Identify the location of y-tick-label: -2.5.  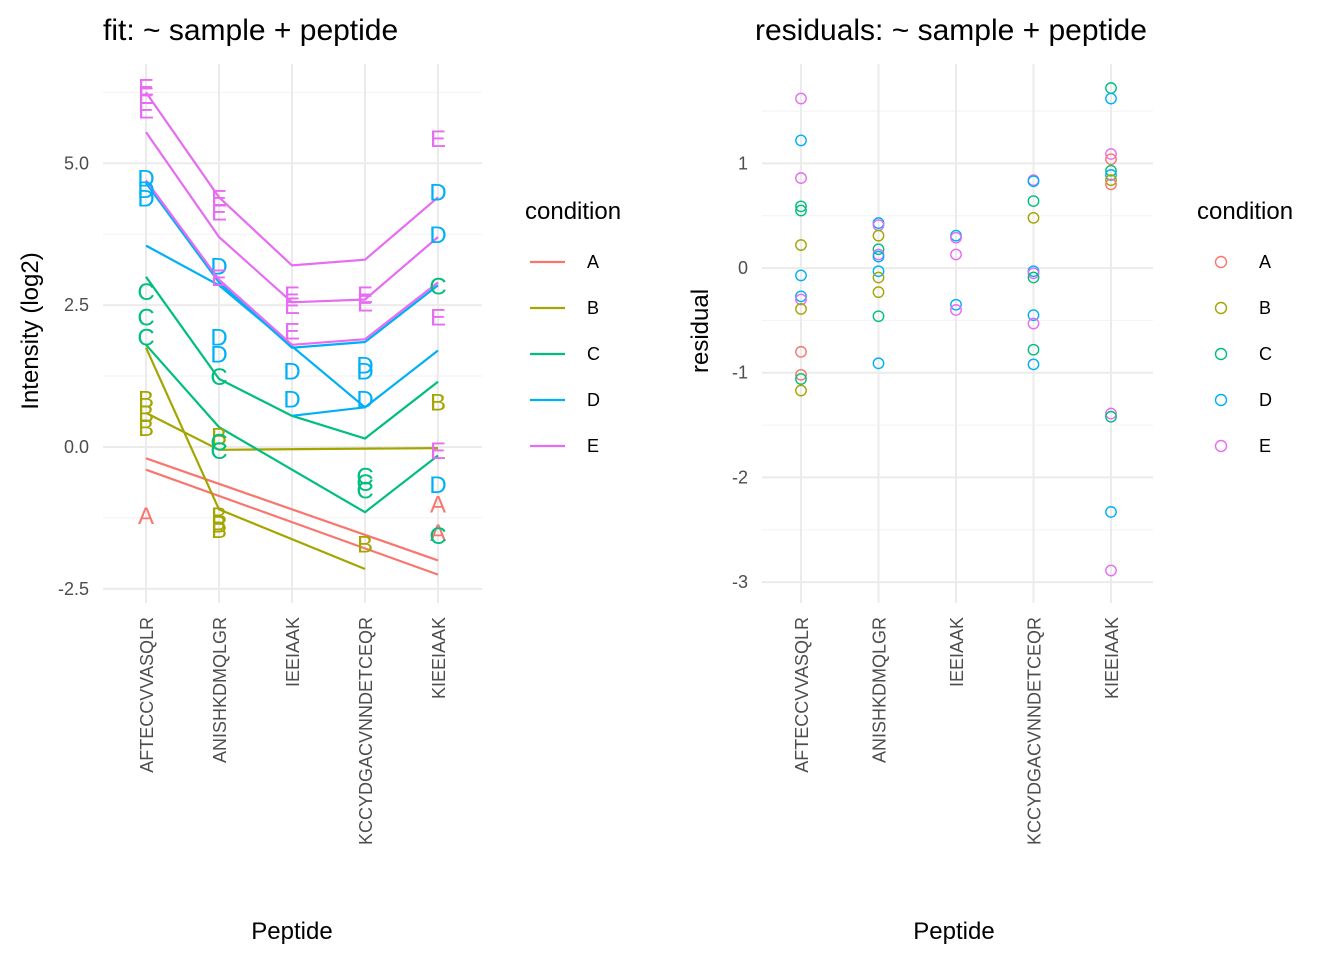
(73, 589).